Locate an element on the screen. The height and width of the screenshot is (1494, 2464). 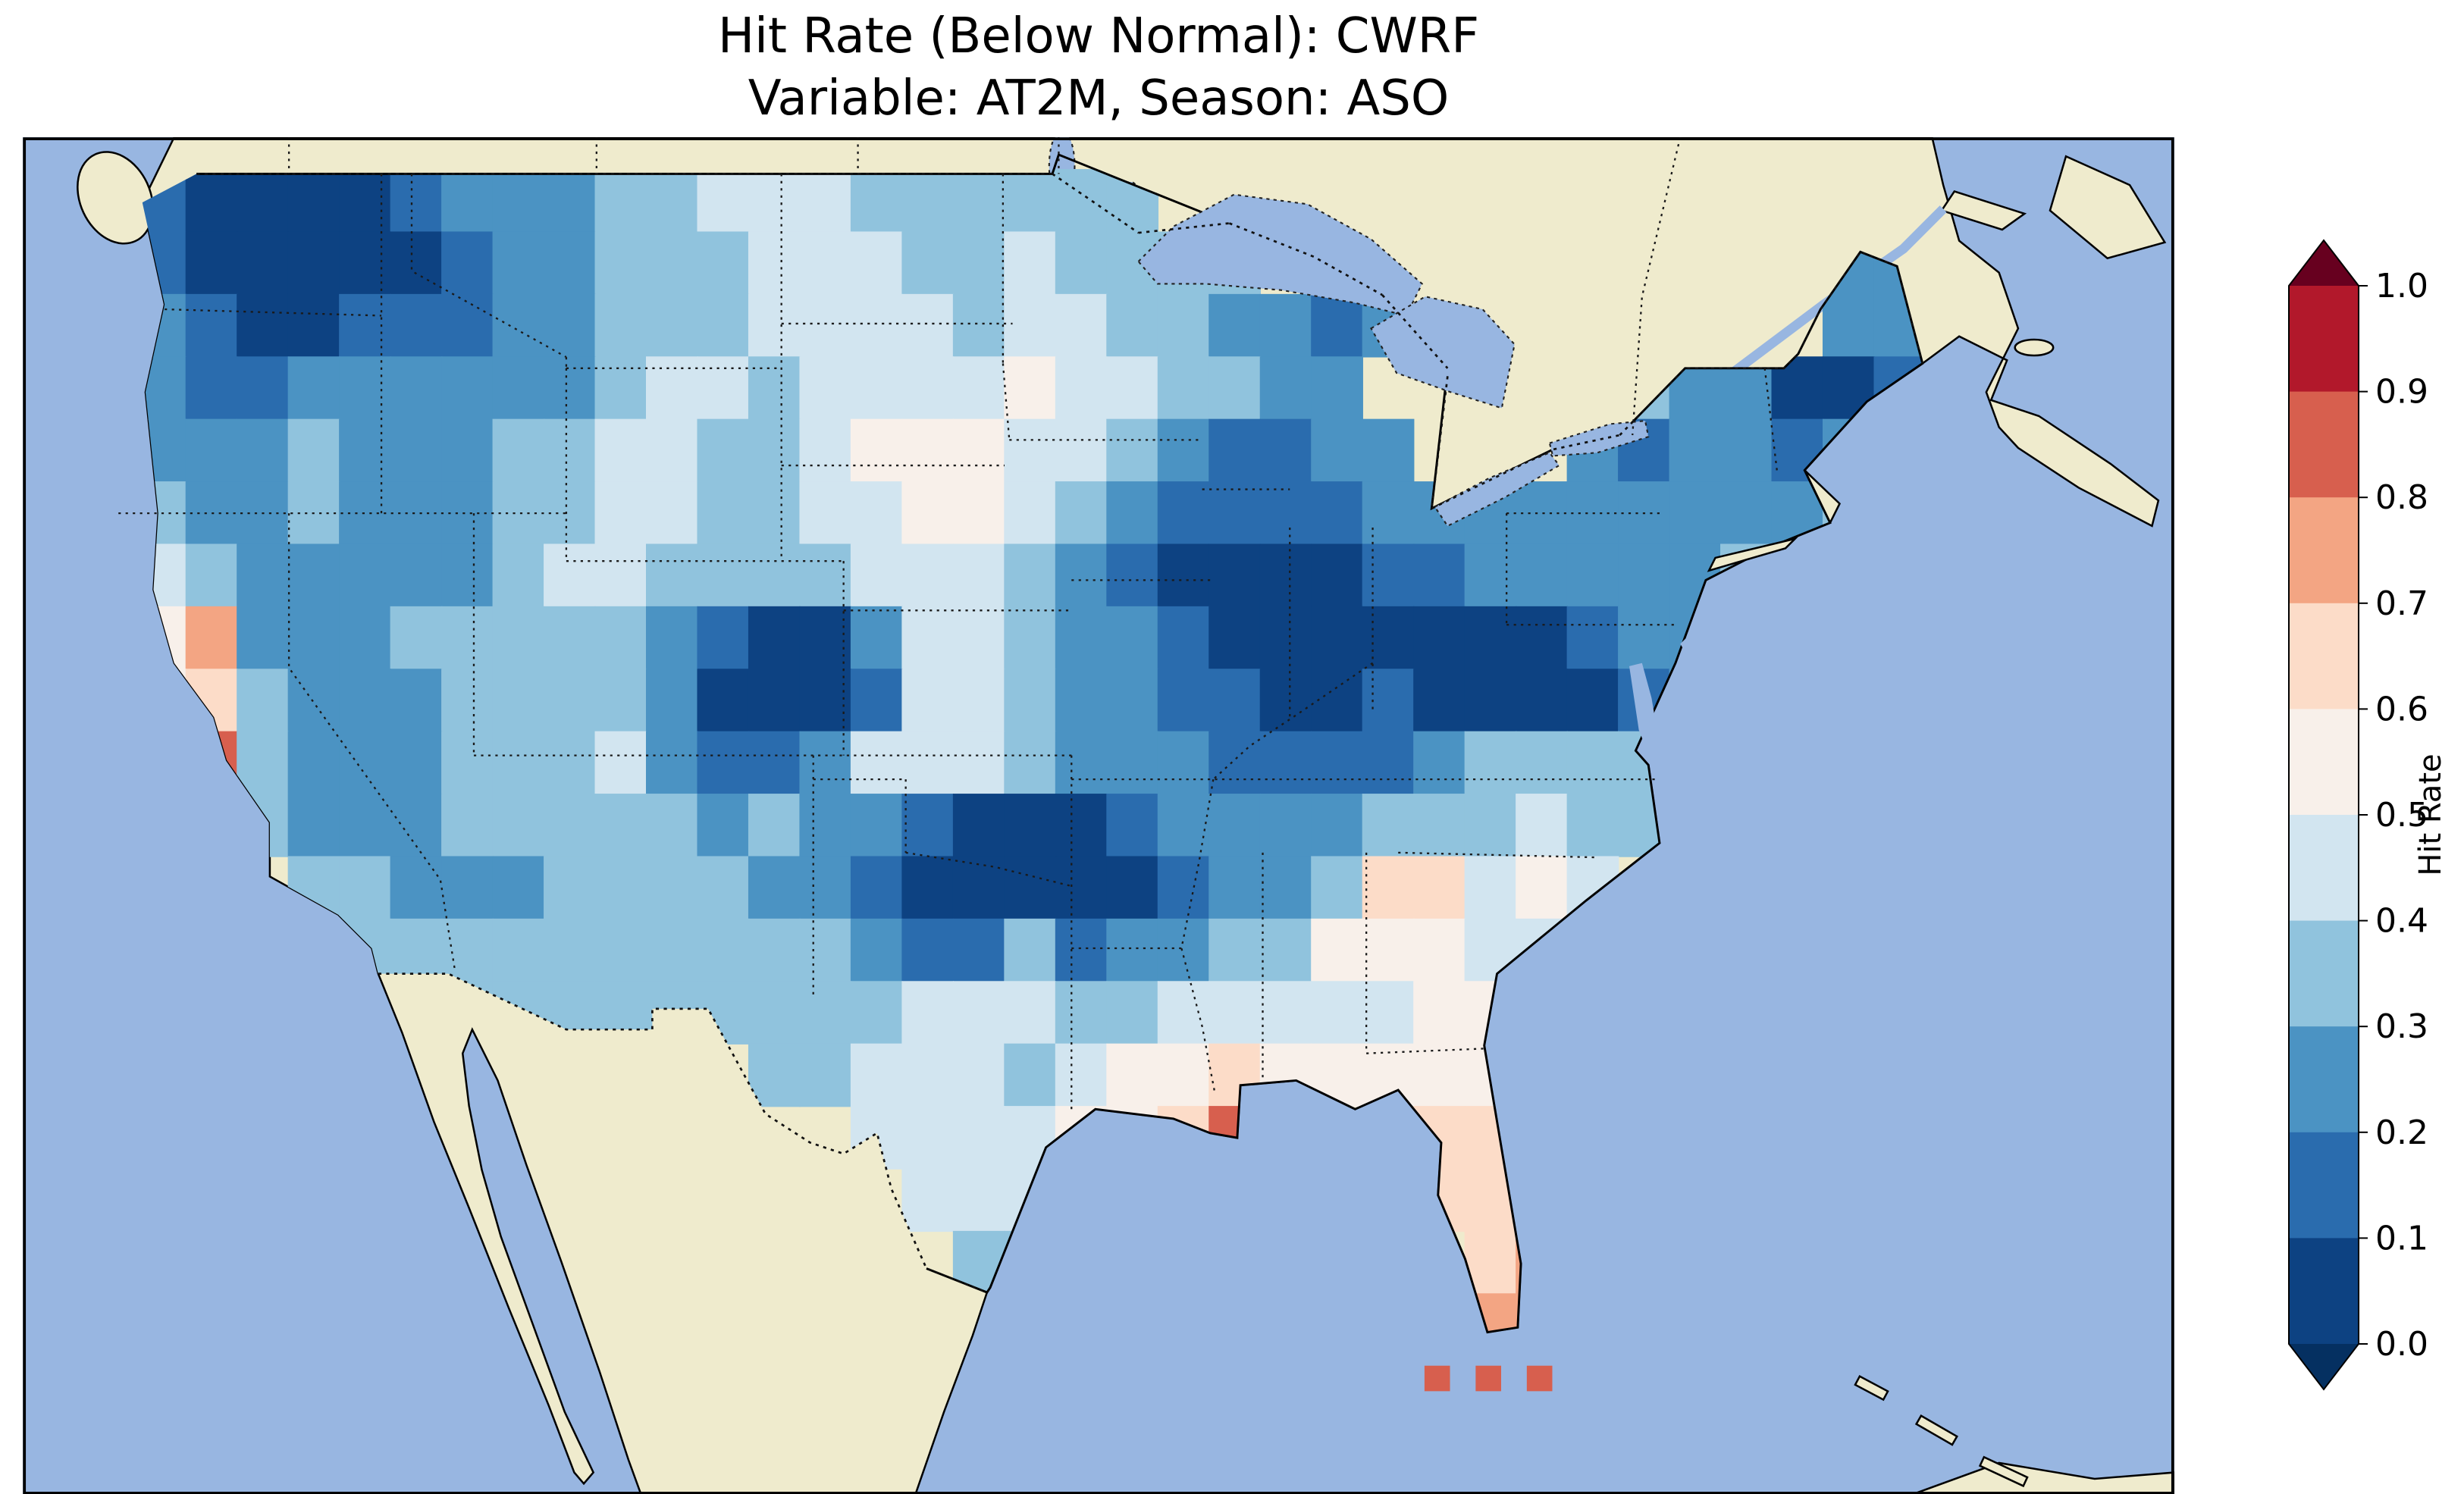
colorbar-extend-low is located at coordinates (2324, 1366).